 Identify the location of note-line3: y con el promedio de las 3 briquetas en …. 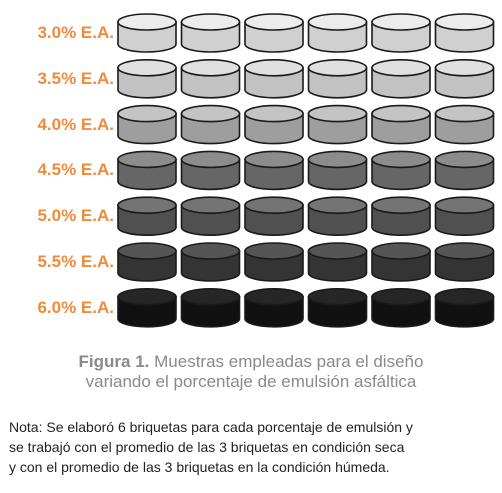
(199, 467).